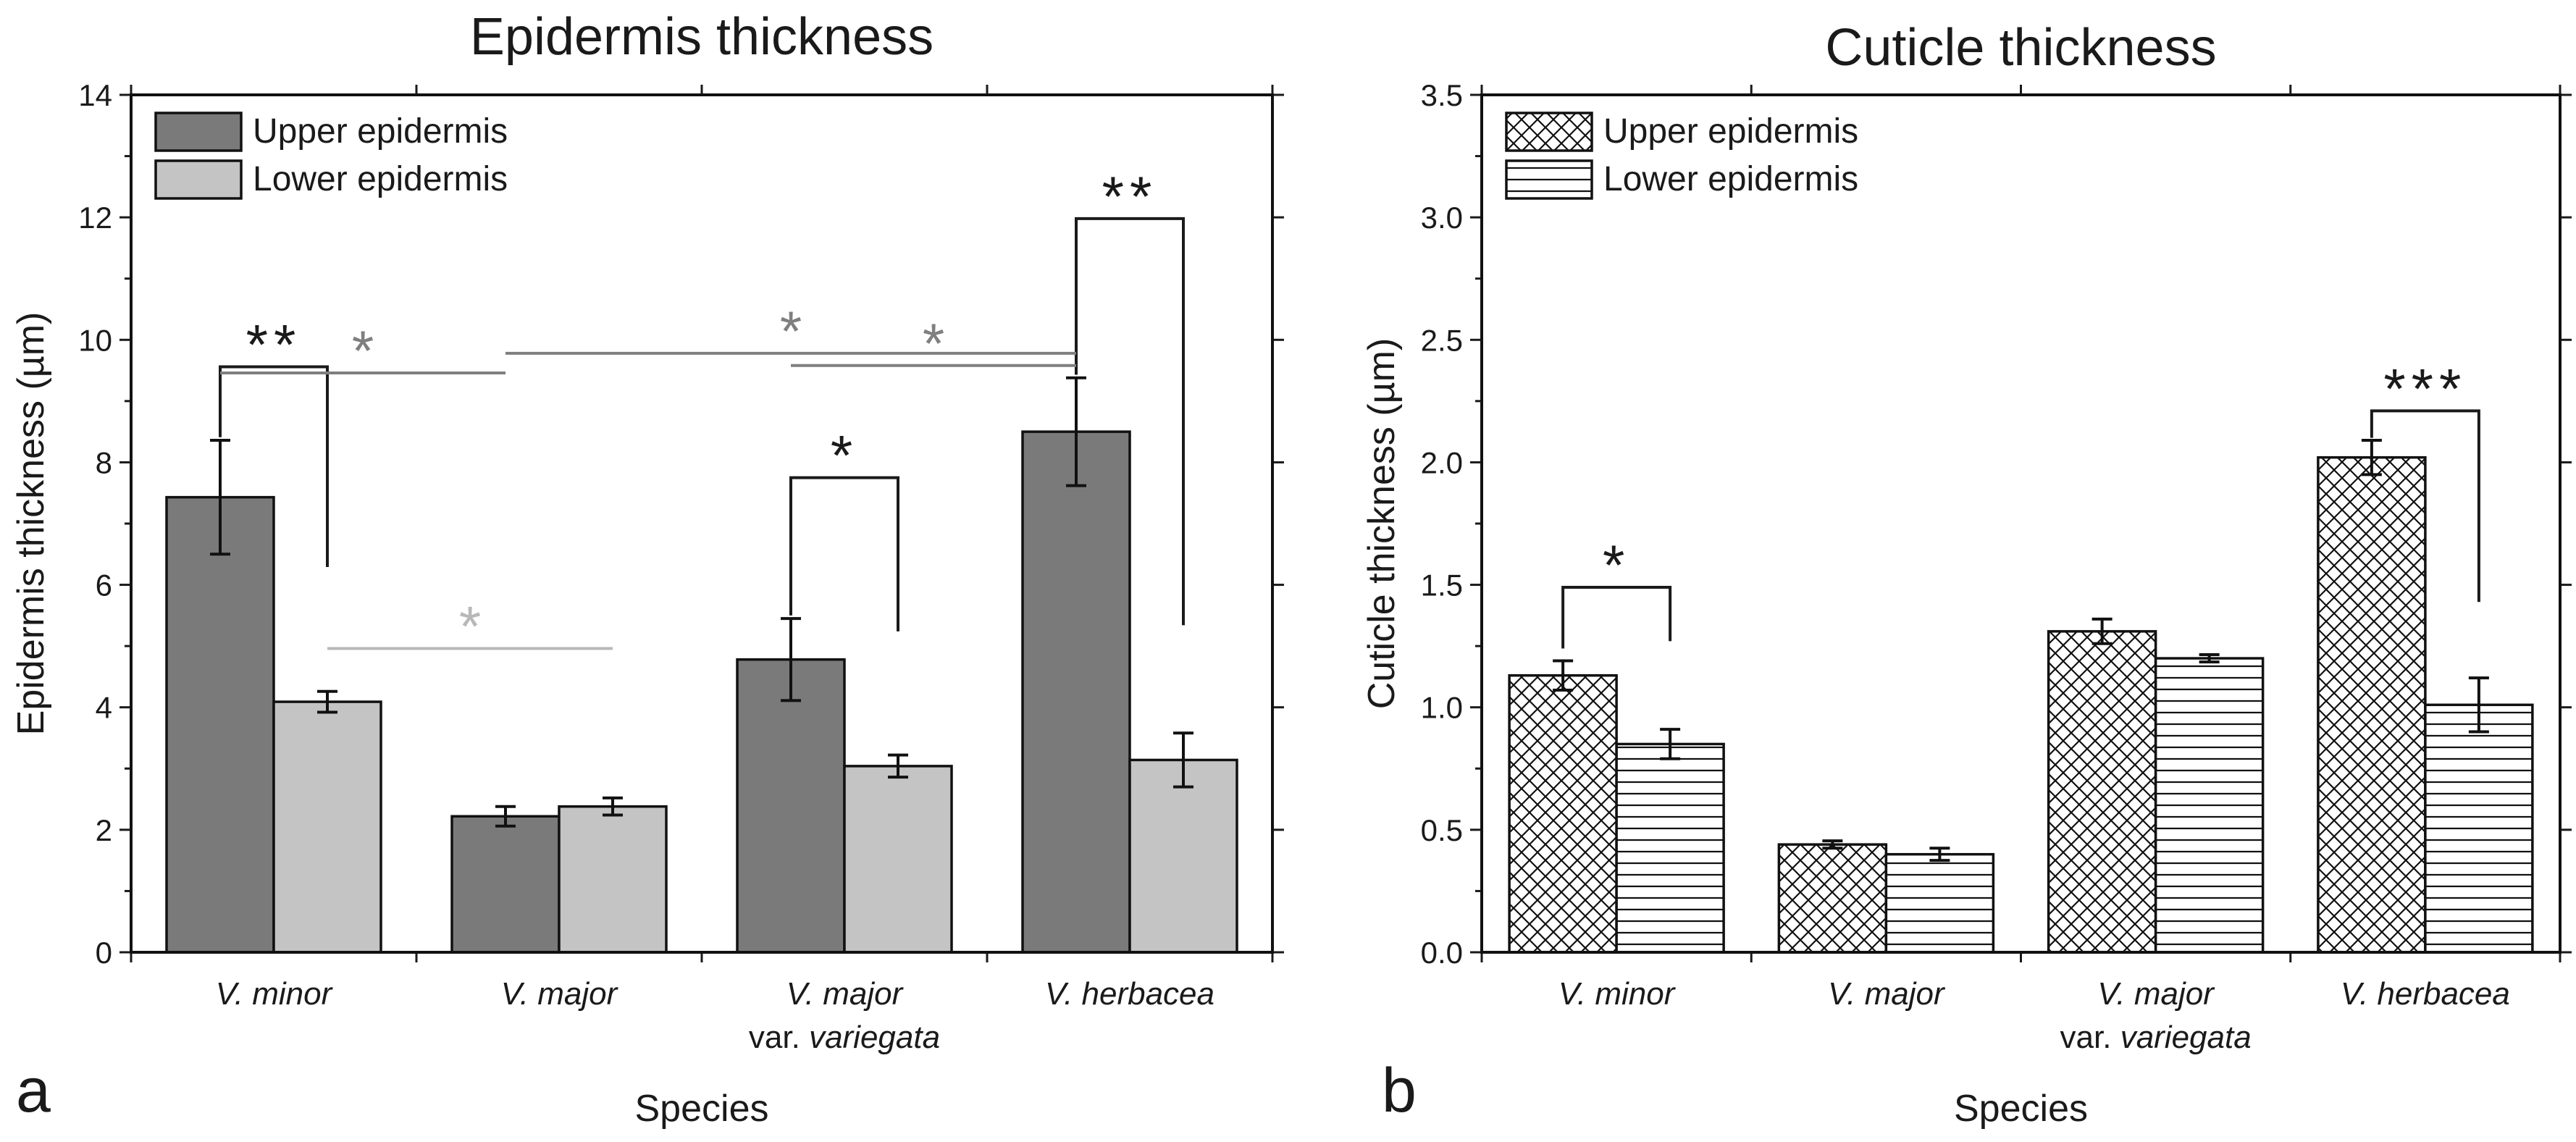 The height and width of the screenshot is (1142, 2576). Describe the element at coordinates (1382, 524) in the screenshot. I see `y-axis-title: Cuticle thickness (µm)` at that location.